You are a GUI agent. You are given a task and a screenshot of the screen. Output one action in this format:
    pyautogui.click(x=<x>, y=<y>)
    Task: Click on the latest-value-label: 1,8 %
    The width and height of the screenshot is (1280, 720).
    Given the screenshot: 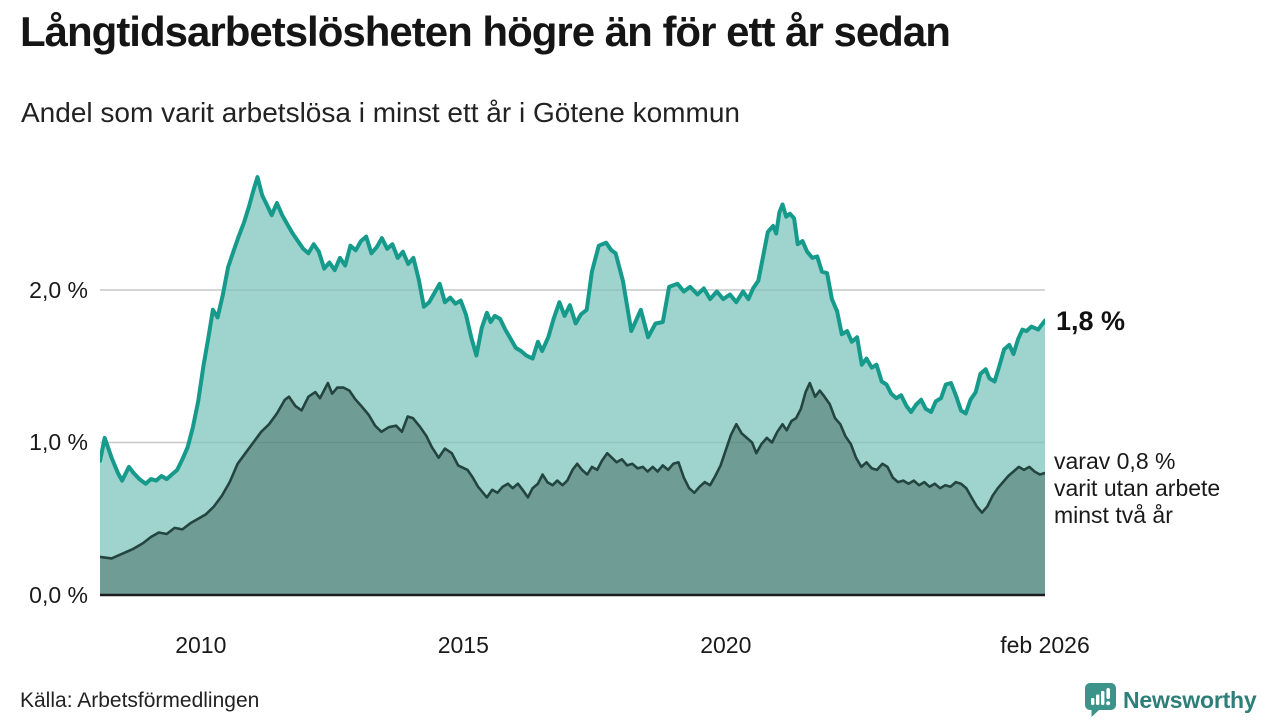 What is the action you would take?
    pyautogui.click(x=1091, y=321)
    